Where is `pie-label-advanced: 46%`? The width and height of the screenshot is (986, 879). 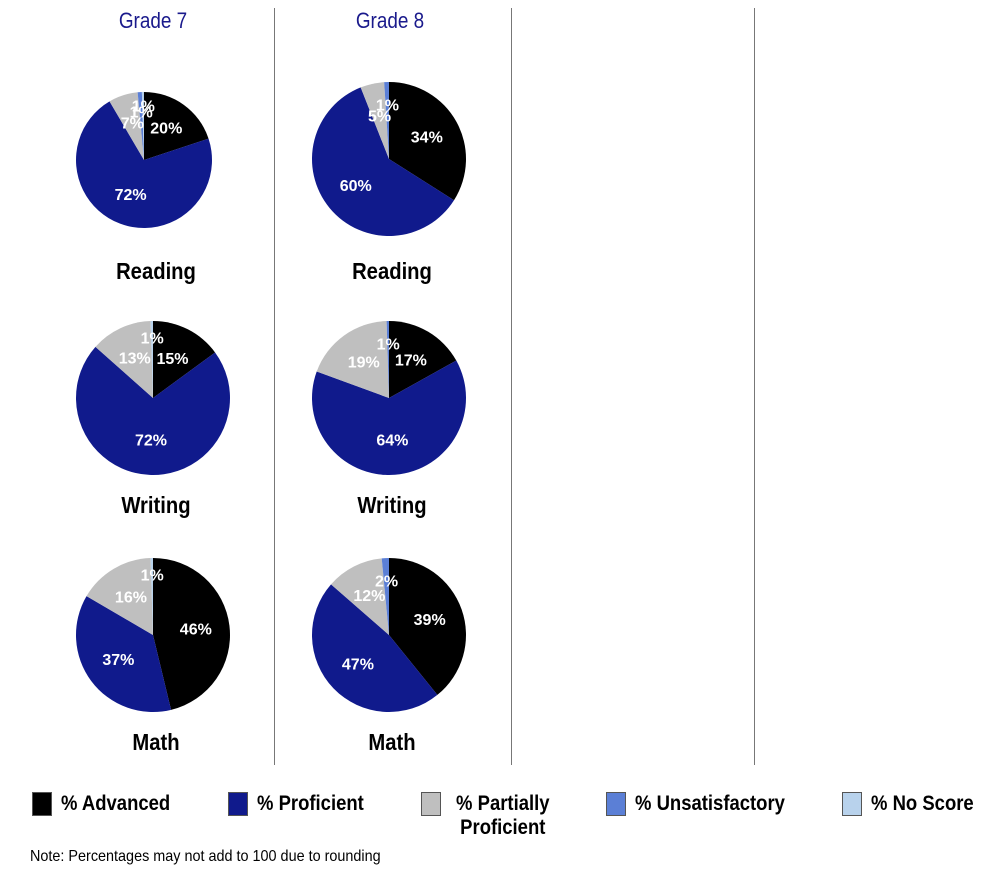 pie-label-advanced: 46% is located at coordinates (196, 629).